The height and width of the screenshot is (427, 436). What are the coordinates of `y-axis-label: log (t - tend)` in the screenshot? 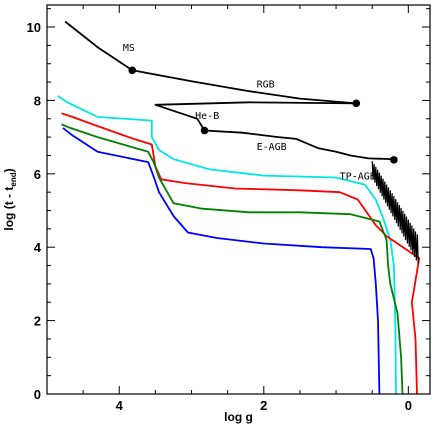 It's located at (10, 199).